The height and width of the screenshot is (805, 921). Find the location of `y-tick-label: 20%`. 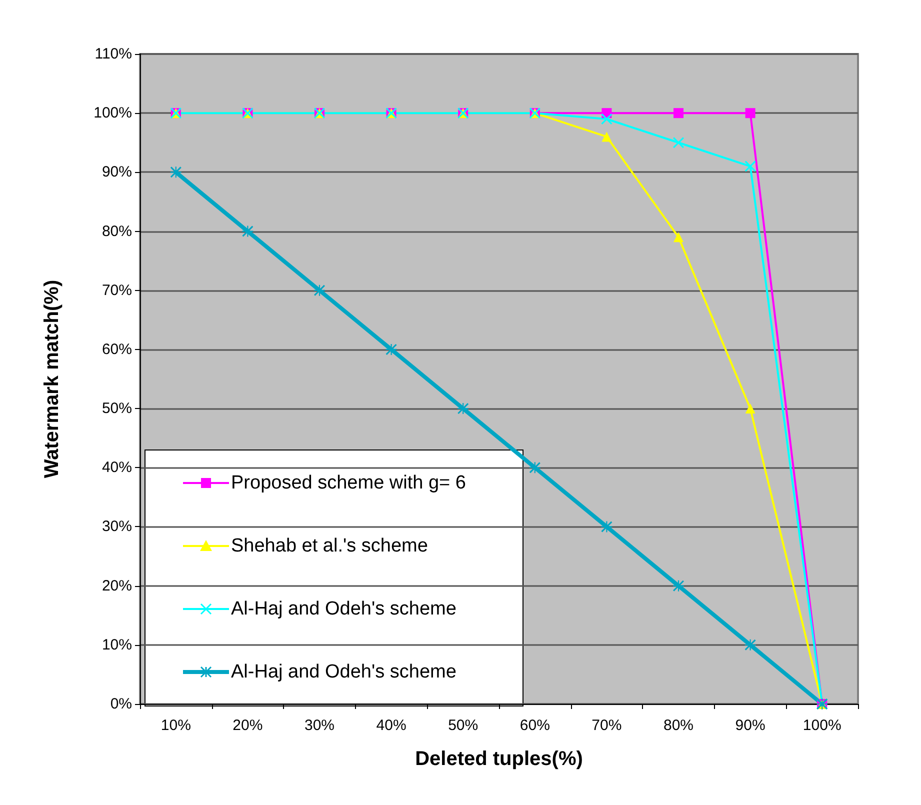

y-tick-label: 20% is located at coordinates (117, 585).